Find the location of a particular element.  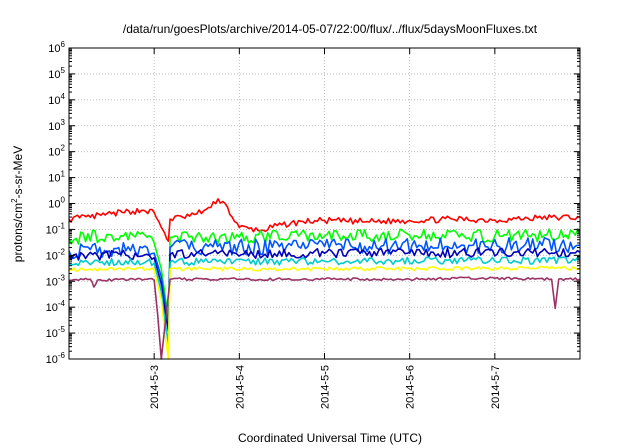

y-tick-label: 10⁻³ is located at coordinates (56, 280).